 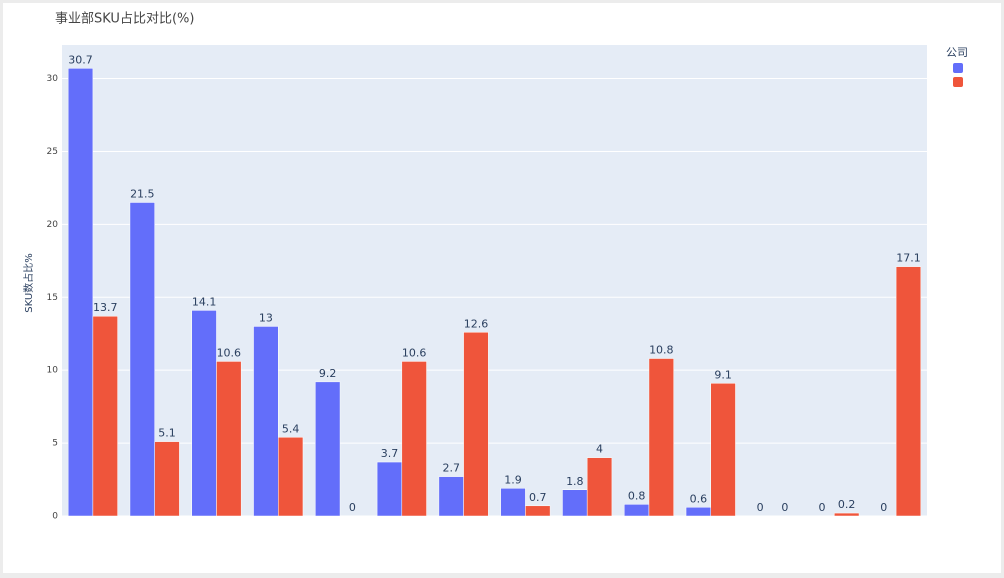 What do you see at coordinates (538, 497) in the screenshot?
I see `value-label: 0.7` at bounding box center [538, 497].